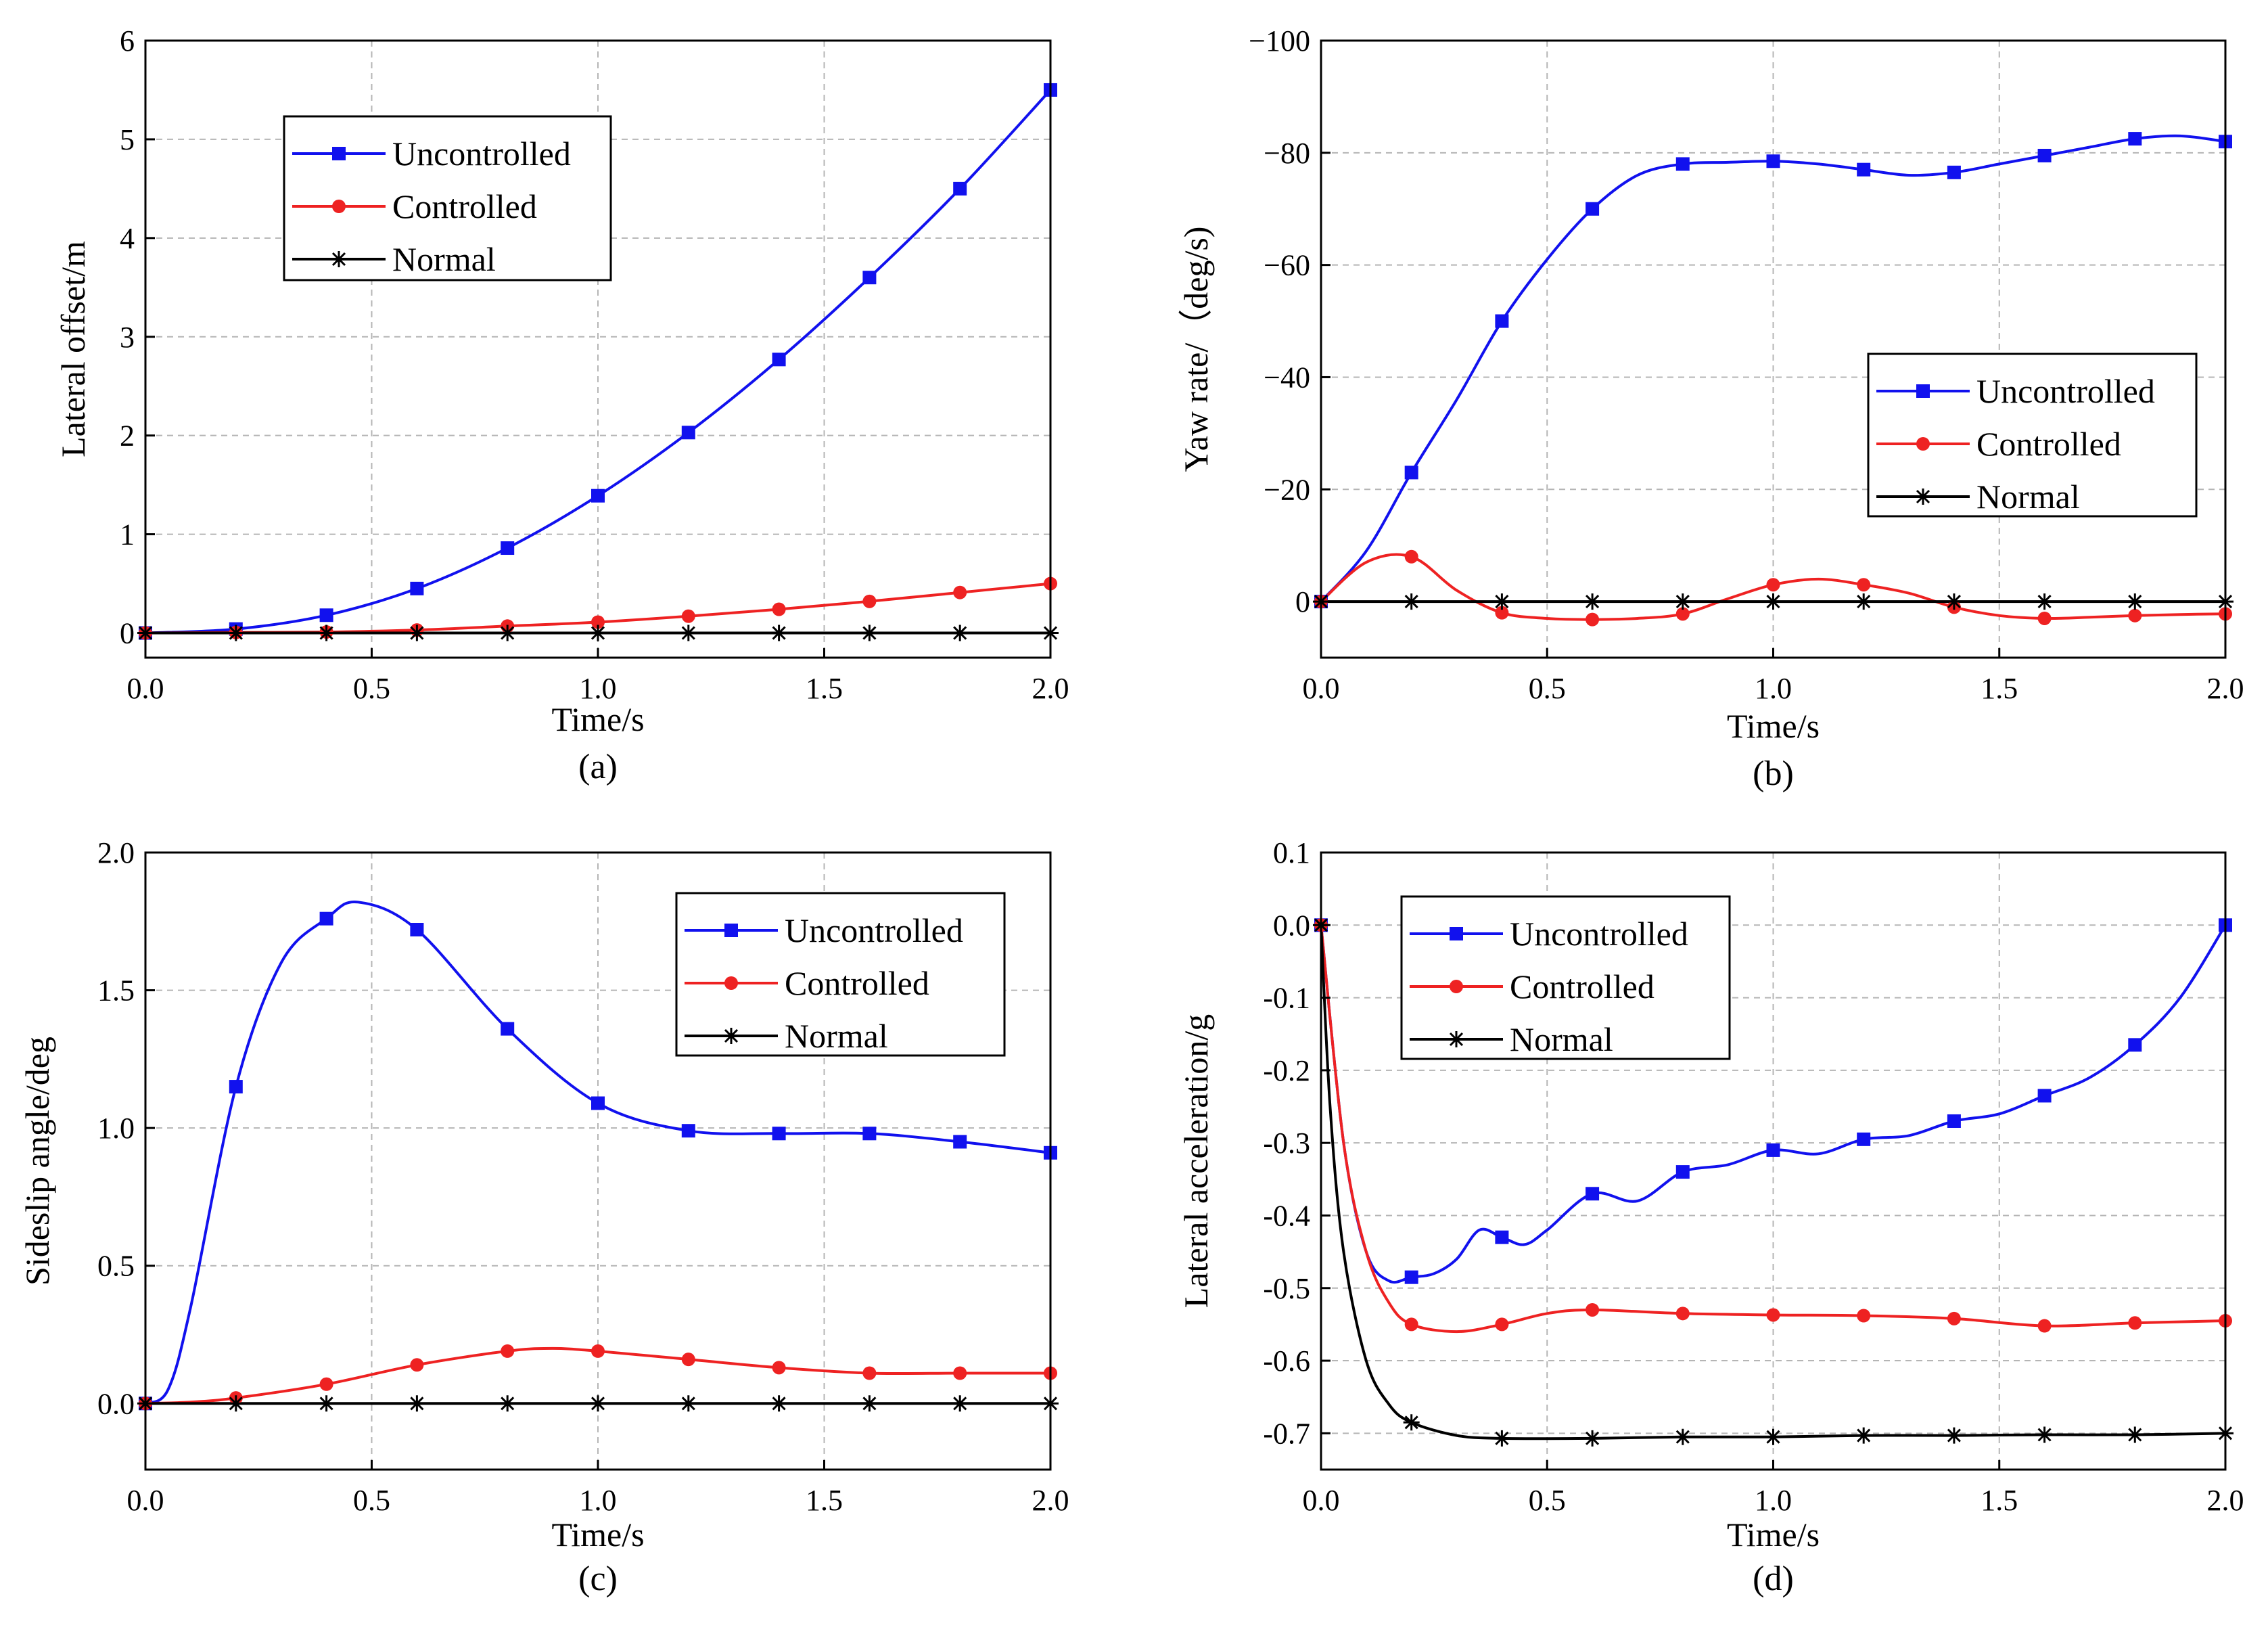 This screenshot has height=1634, width=2268. I want to click on x-tick-label: 1.5, so click(1999, 1501).